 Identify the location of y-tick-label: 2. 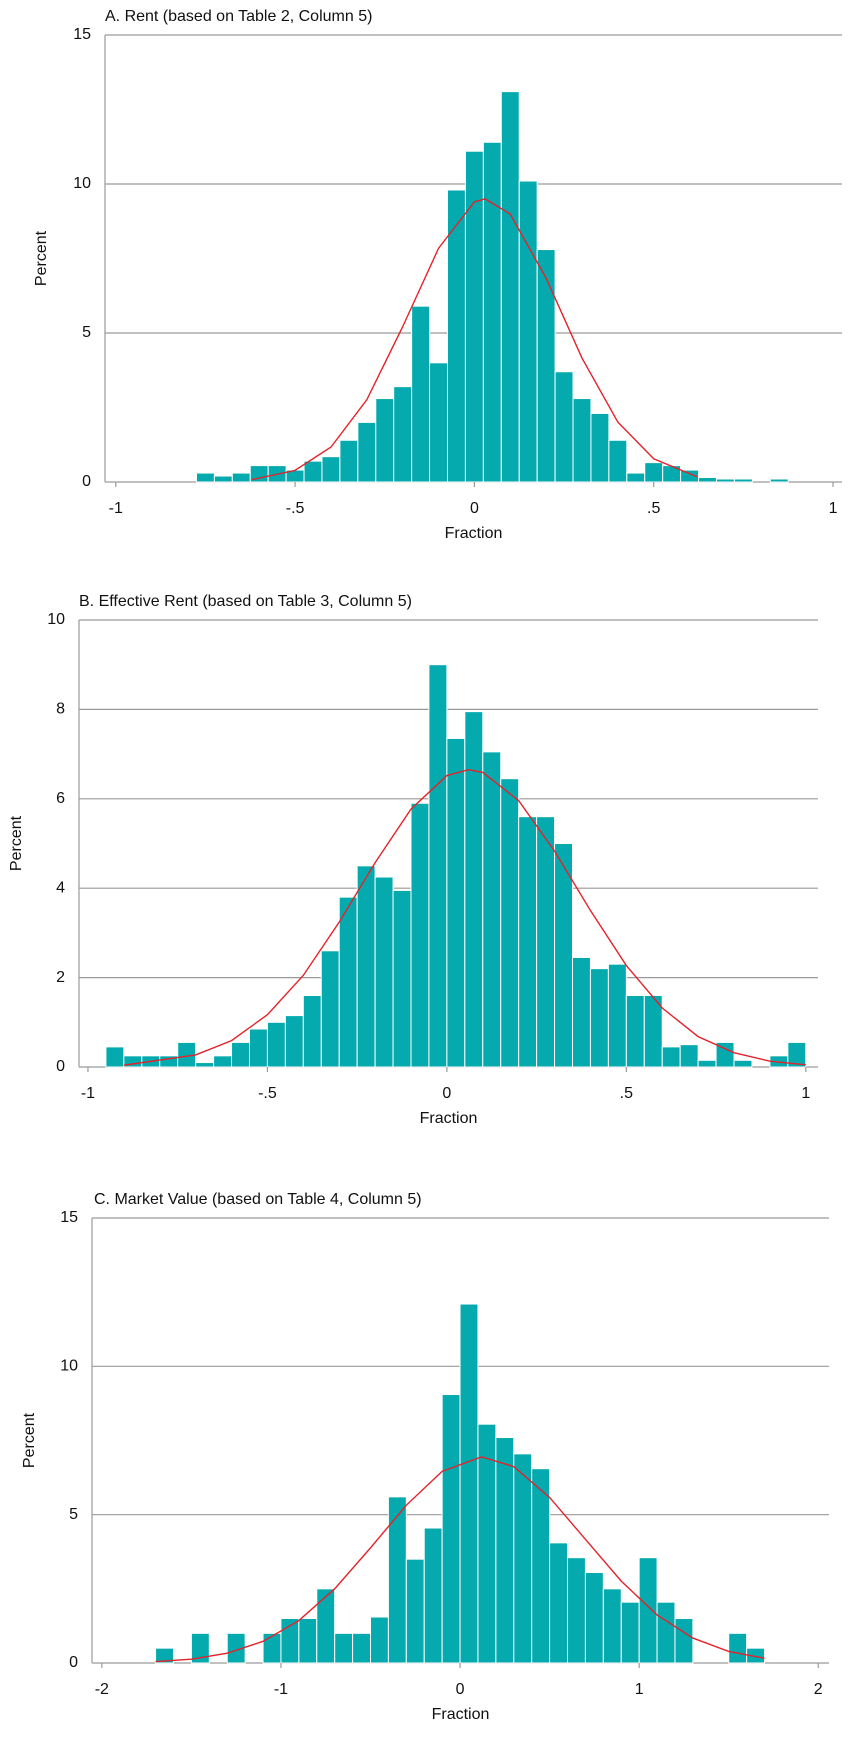
(60, 977).